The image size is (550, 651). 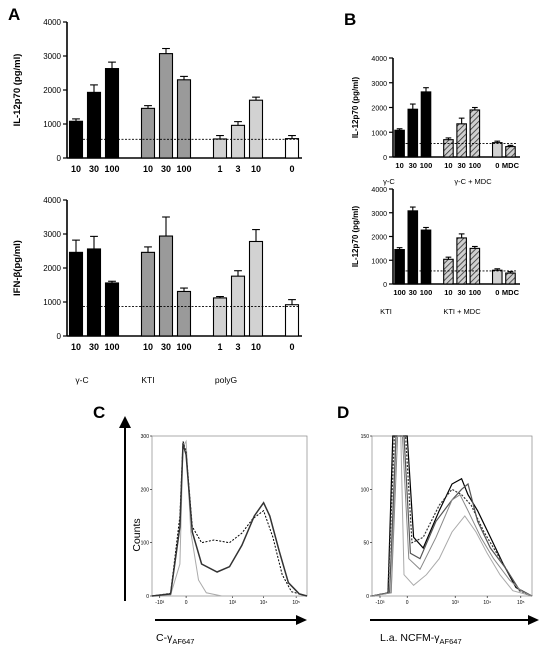 I want to click on histogram-panel-c: Counts C-γAF647 0 100 200 300 -10³ 0 10³ 10⁴ 10⁵, so click(x=213, y=531).